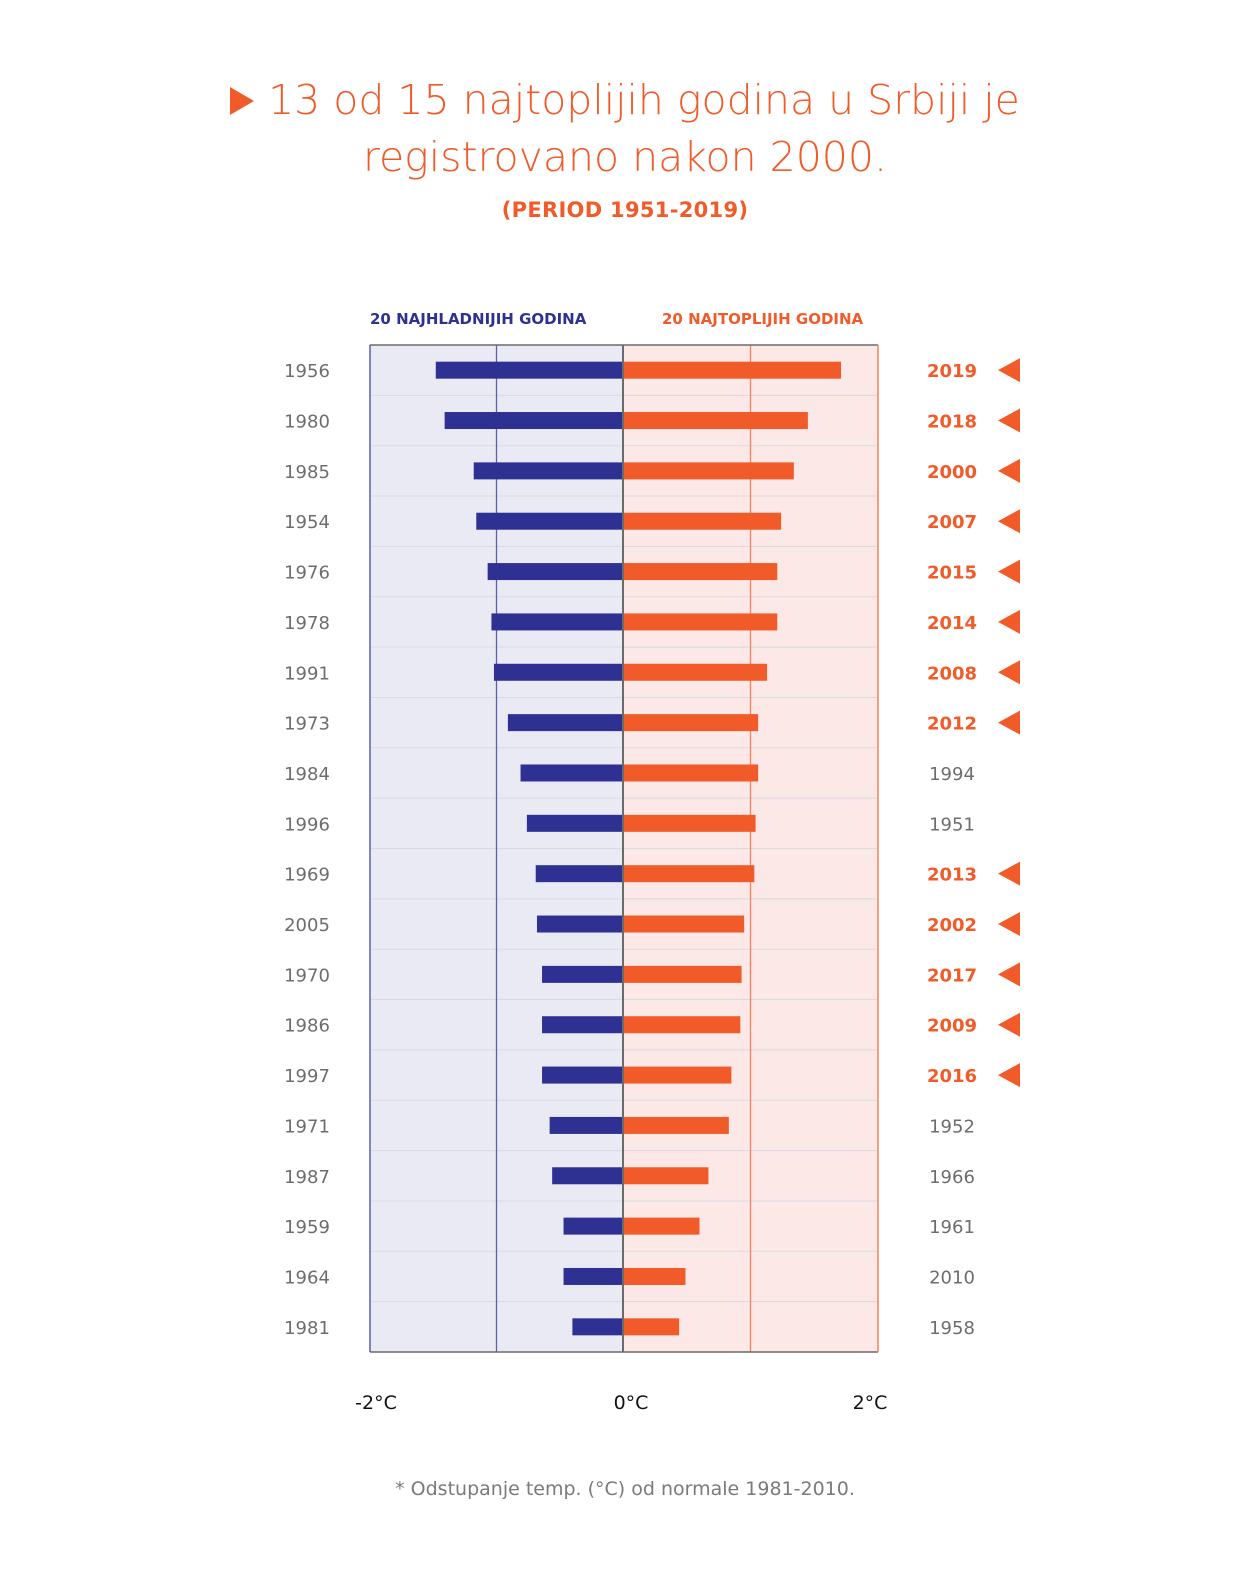 The height and width of the screenshot is (1570, 1250). I want to click on warm-year-label: 1958, so click(952, 1328).